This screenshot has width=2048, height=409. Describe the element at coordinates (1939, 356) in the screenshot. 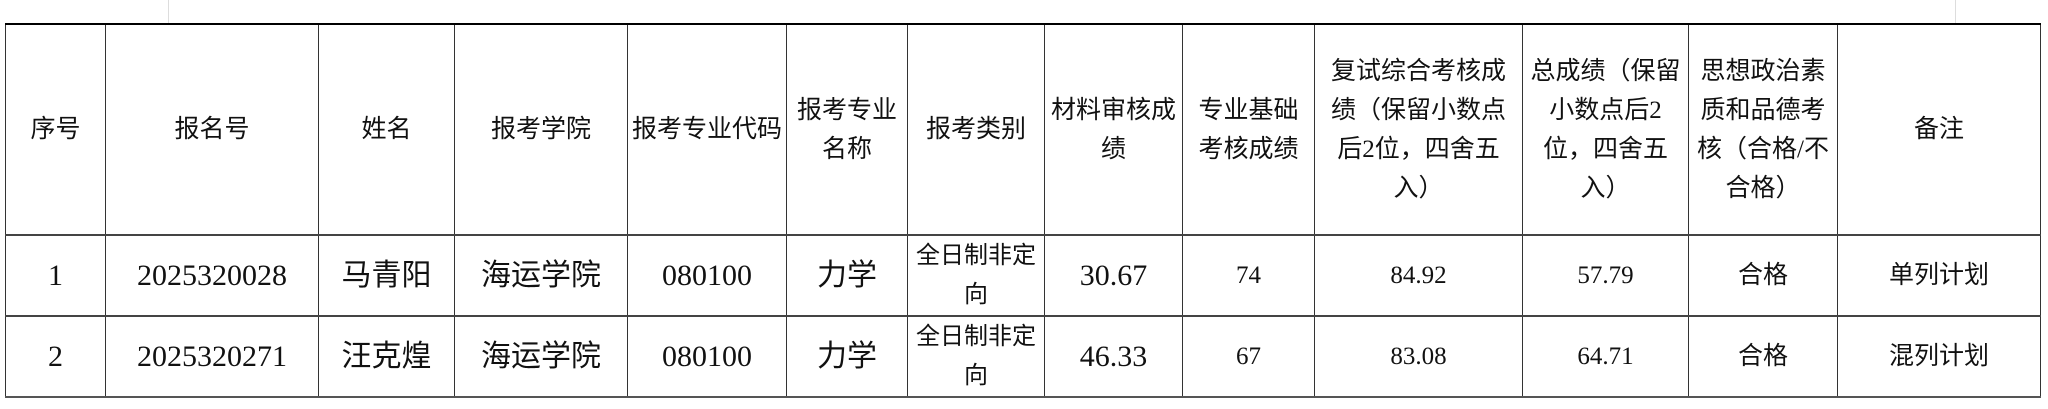

I see `cell-remark: 混列计划` at that location.